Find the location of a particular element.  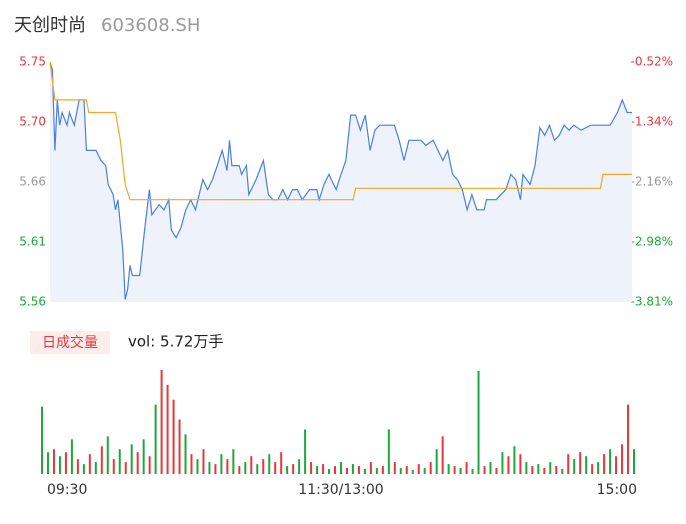

y-tick-label: 5.66 is located at coordinates (32, 182).